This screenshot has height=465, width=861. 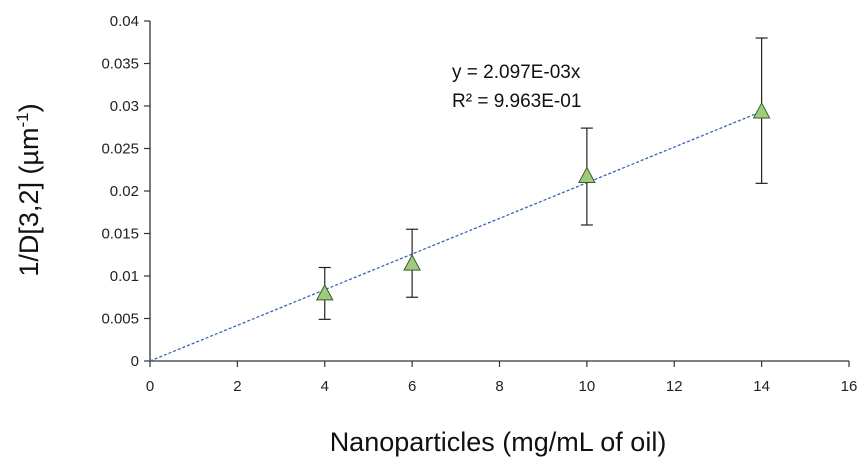 What do you see at coordinates (499, 386) in the screenshot?
I see `x-tick-label: 8` at bounding box center [499, 386].